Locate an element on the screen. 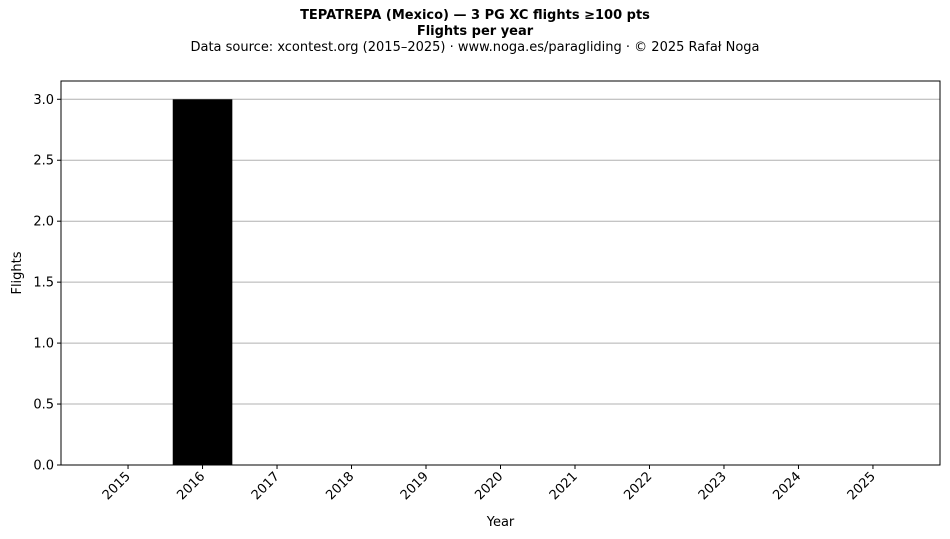 The width and height of the screenshot is (950, 539). x-tick-label: 2024 is located at coordinates (787, 486).